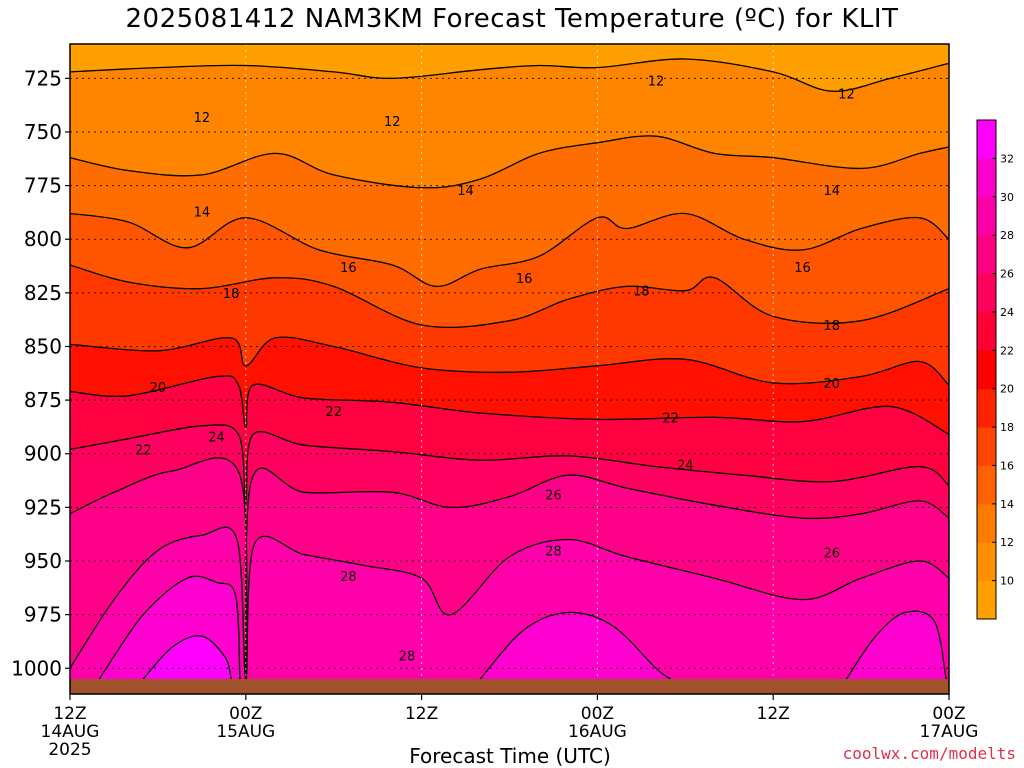  I want to click on y-tick-label-825: 825, so click(43, 293).